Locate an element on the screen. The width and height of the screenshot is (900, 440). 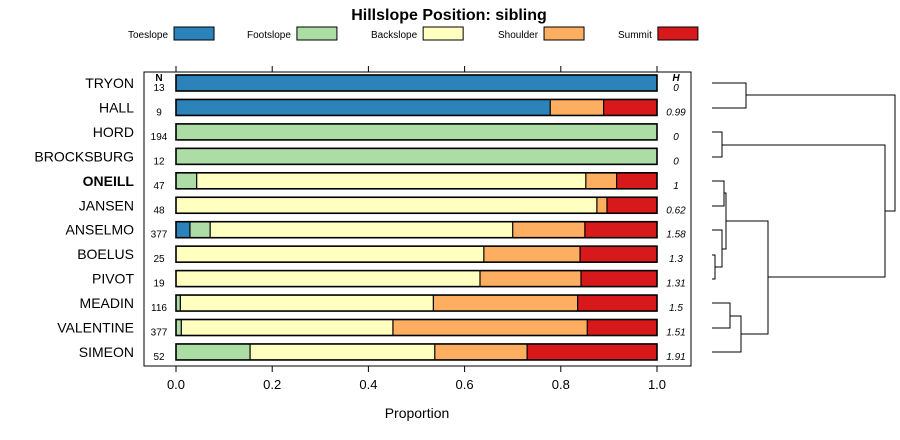
h-column-header: H is located at coordinates (676, 78).